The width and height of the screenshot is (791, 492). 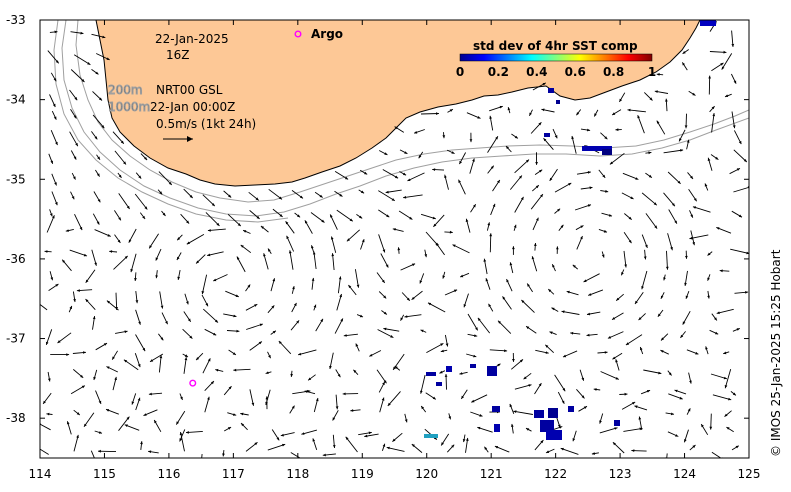 What do you see at coordinates (16, 418) in the screenshot?
I see `y-tick-label: -38` at bounding box center [16, 418].